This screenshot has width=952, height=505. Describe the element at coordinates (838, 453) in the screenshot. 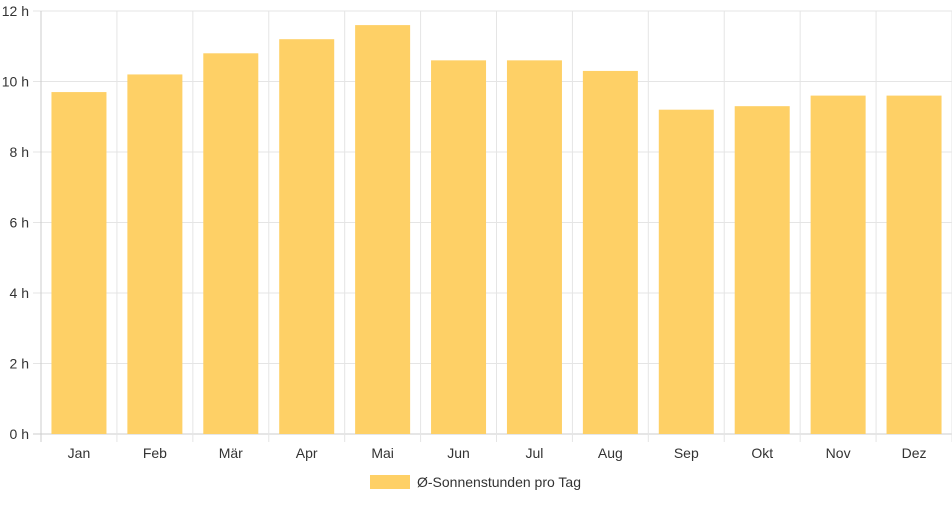

I see `x-tick-label: Nov` at that location.